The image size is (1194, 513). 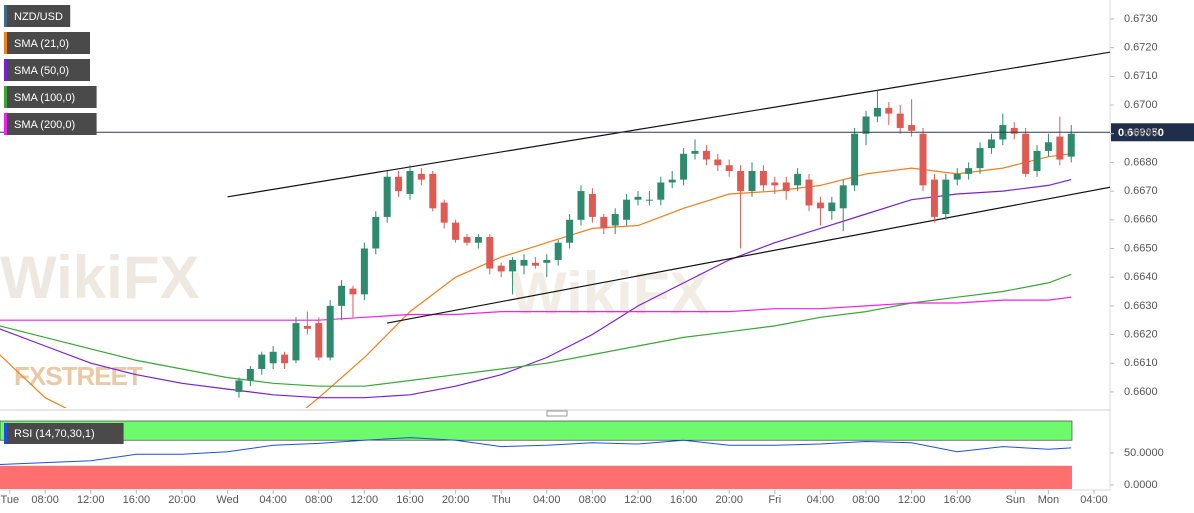 What do you see at coordinates (557, 413) in the screenshot?
I see `resize-handle` at bounding box center [557, 413].